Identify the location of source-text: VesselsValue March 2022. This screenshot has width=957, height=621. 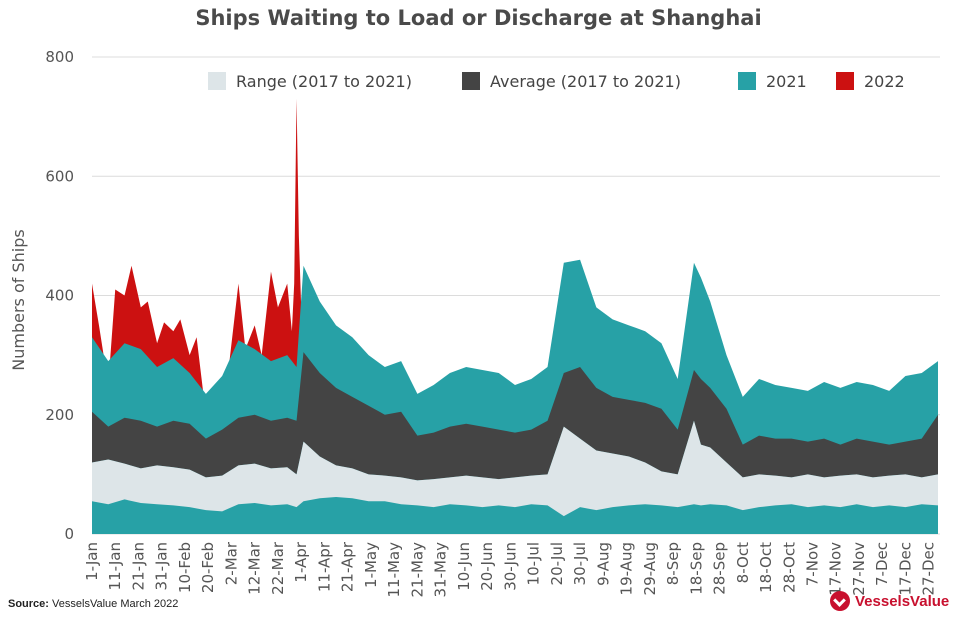
(115, 604).